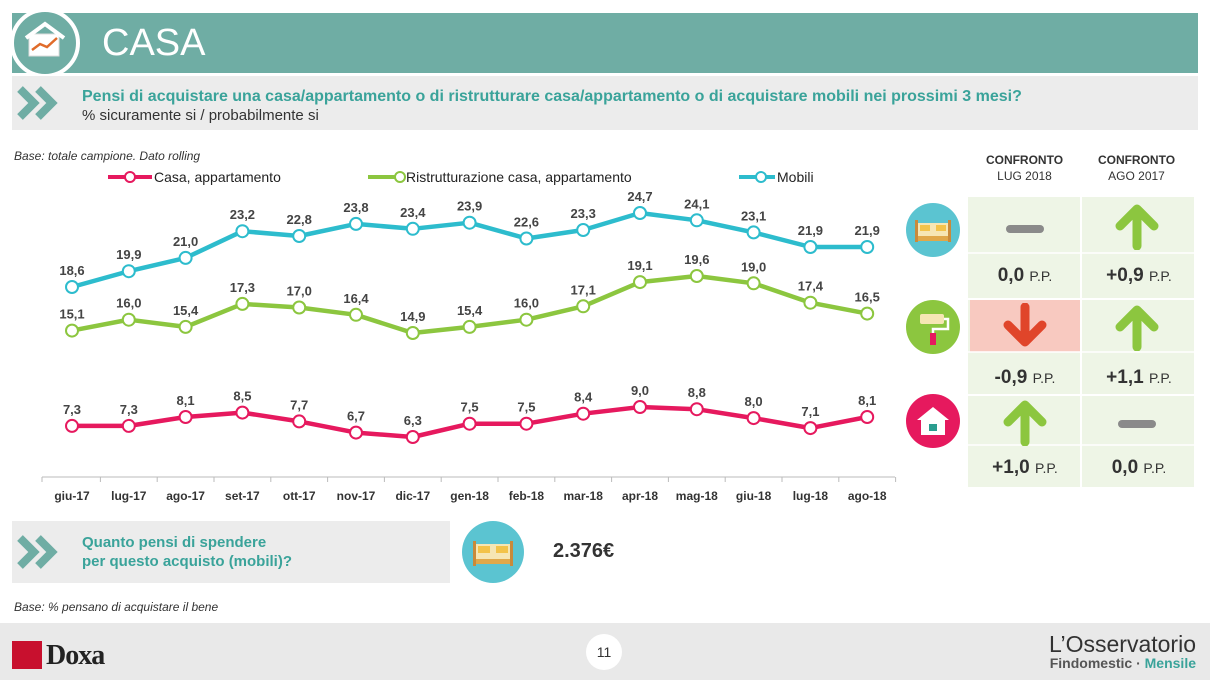  What do you see at coordinates (128, 303) in the screenshot?
I see `data-label: 16,0` at bounding box center [128, 303].